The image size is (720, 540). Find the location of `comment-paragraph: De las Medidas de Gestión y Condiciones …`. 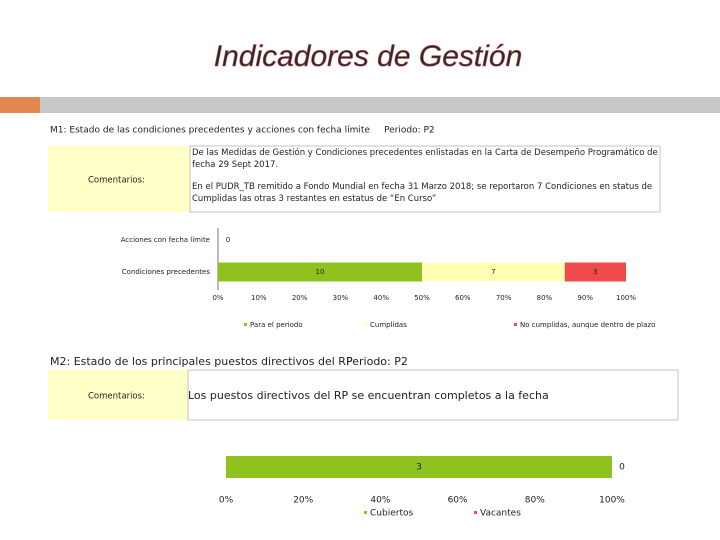

comment-paragraph: De las Medidas de Gestión y Condiciones … is located at coordinates (425, 159).